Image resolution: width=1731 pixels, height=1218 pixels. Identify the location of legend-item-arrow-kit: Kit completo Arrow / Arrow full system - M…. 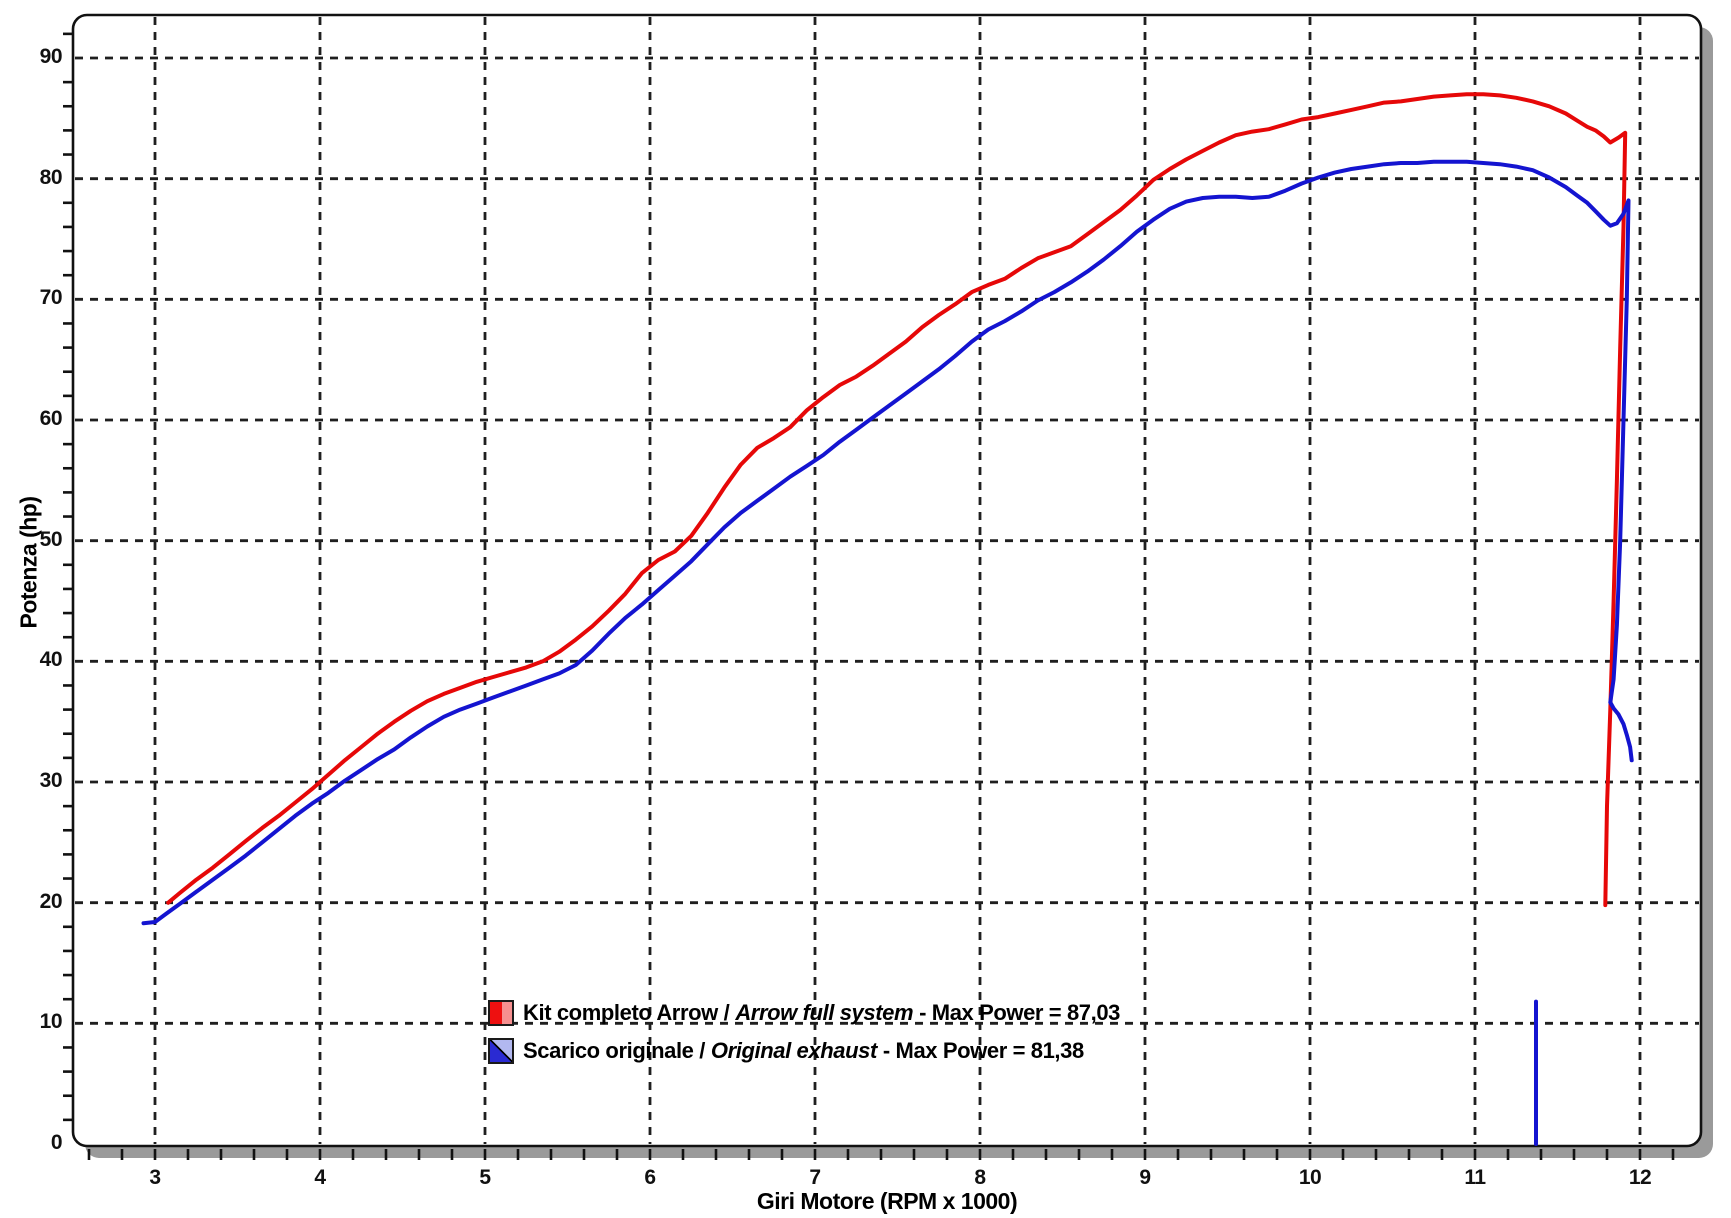
(804, 1013).